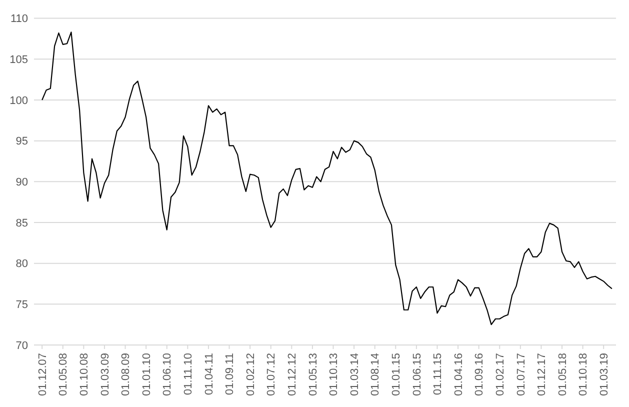  What do you see at coordinates (19, 60) in the screenshot?
I see `y-tick-label: 105` at bounding box center [19, 60].